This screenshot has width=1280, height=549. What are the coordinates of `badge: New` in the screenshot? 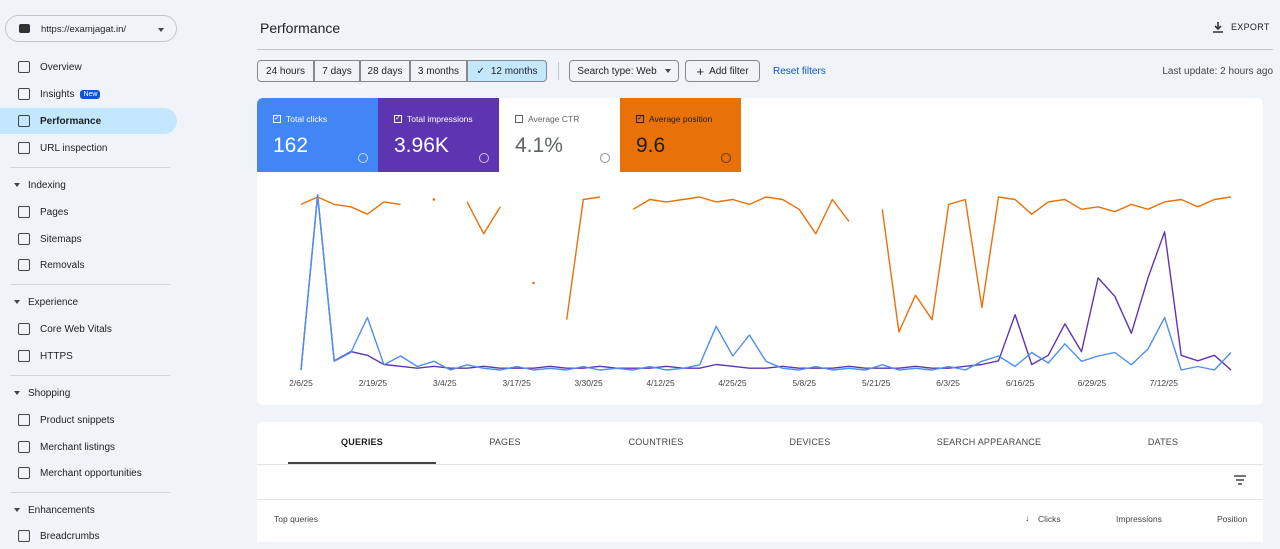 It's located at (90, 94).